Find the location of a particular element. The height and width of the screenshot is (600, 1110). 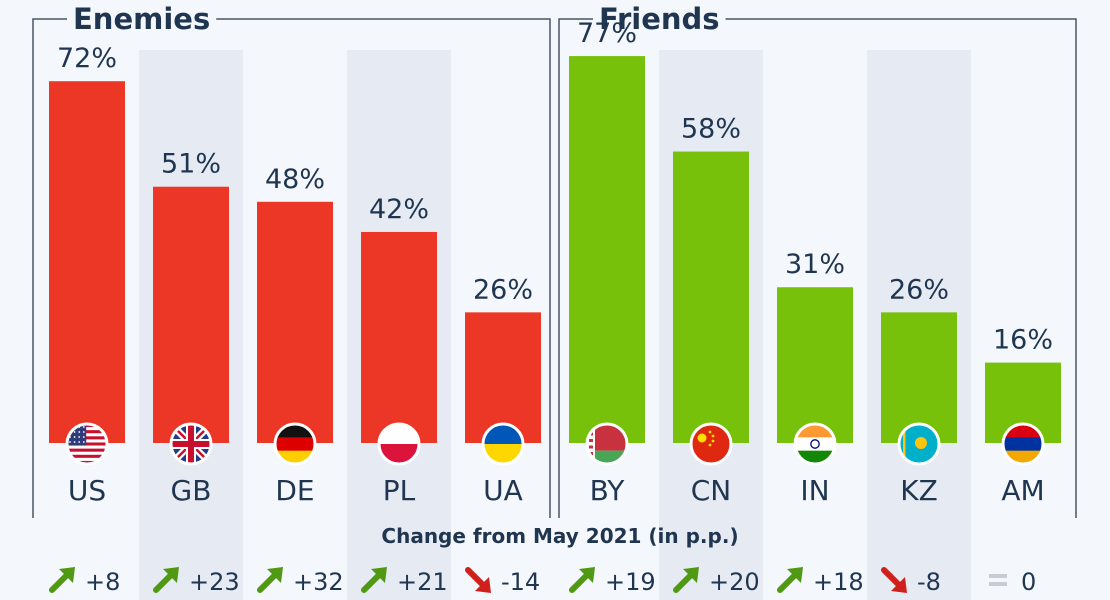

bar-de is located at coordinates (295, 322).